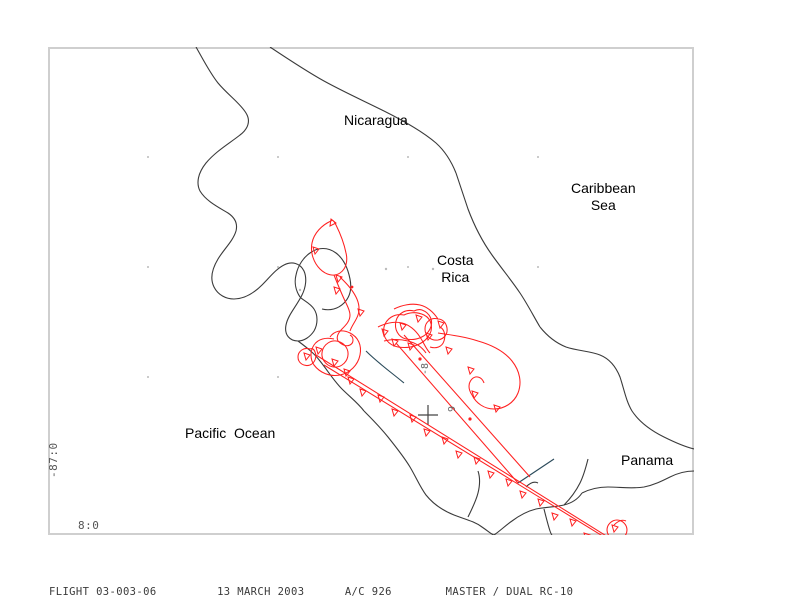 The width and height of the screenshot is (792, 612). I want to click on track-point-markers, so click(411, 353).